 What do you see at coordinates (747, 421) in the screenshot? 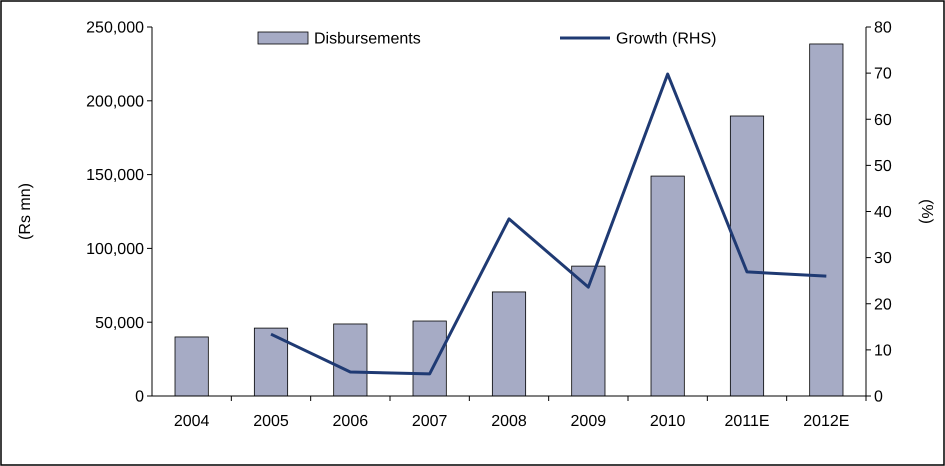
I see `x-tick-label: 2011E` at bounding box center [747, 421].